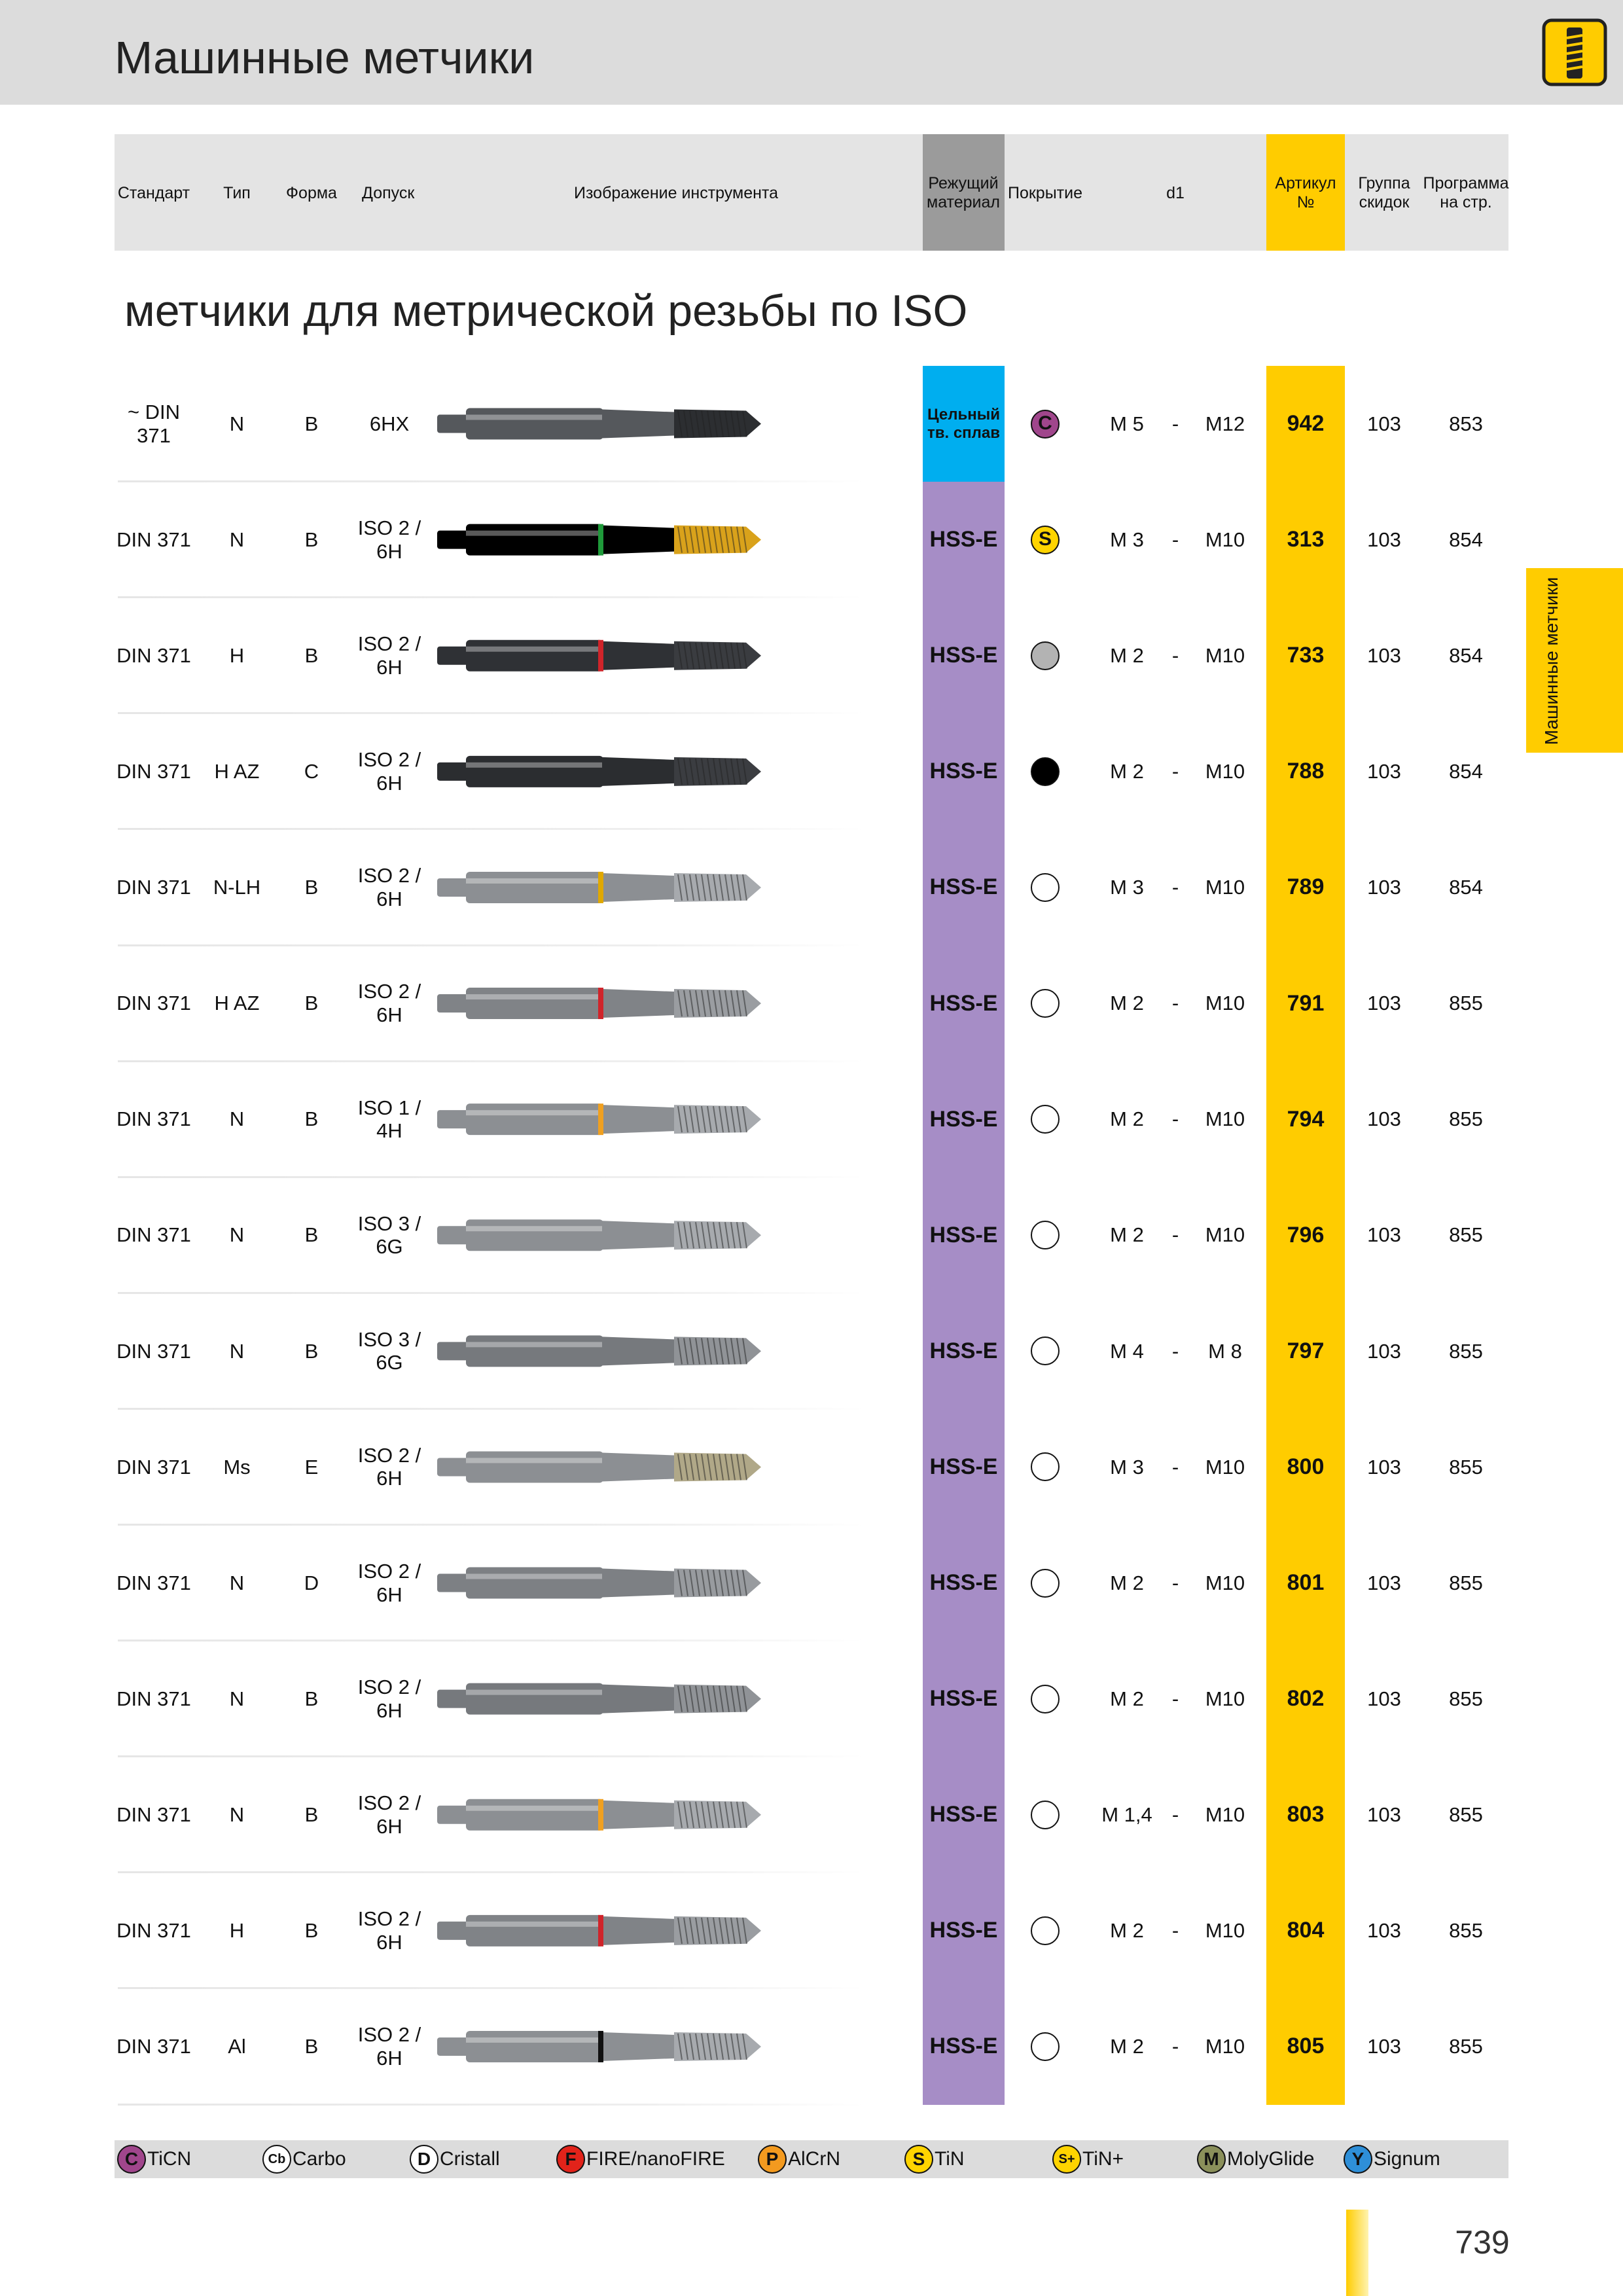  Describe the element at coordinates (131, 2159) in the screenshot. I see `legend-symbol: C` at that location.